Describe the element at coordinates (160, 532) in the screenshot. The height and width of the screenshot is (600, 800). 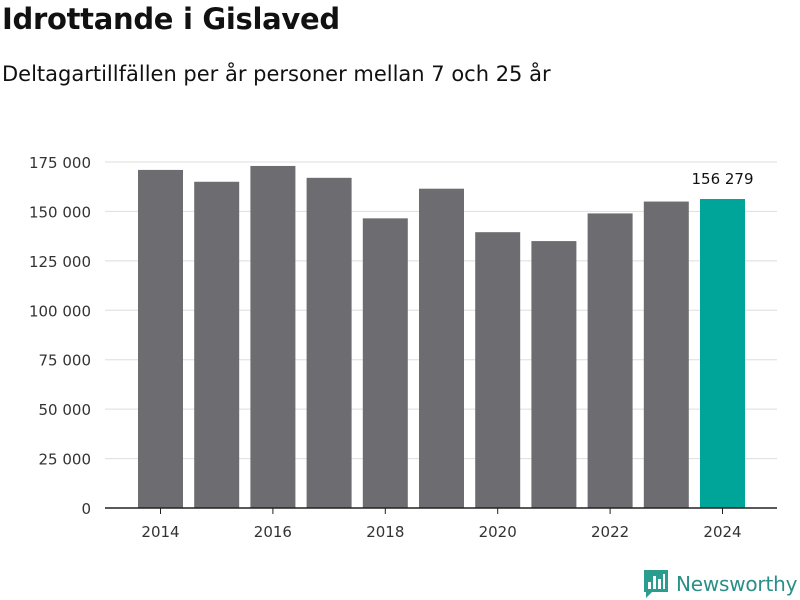
I see `x-tick-label: 2014` at that location.